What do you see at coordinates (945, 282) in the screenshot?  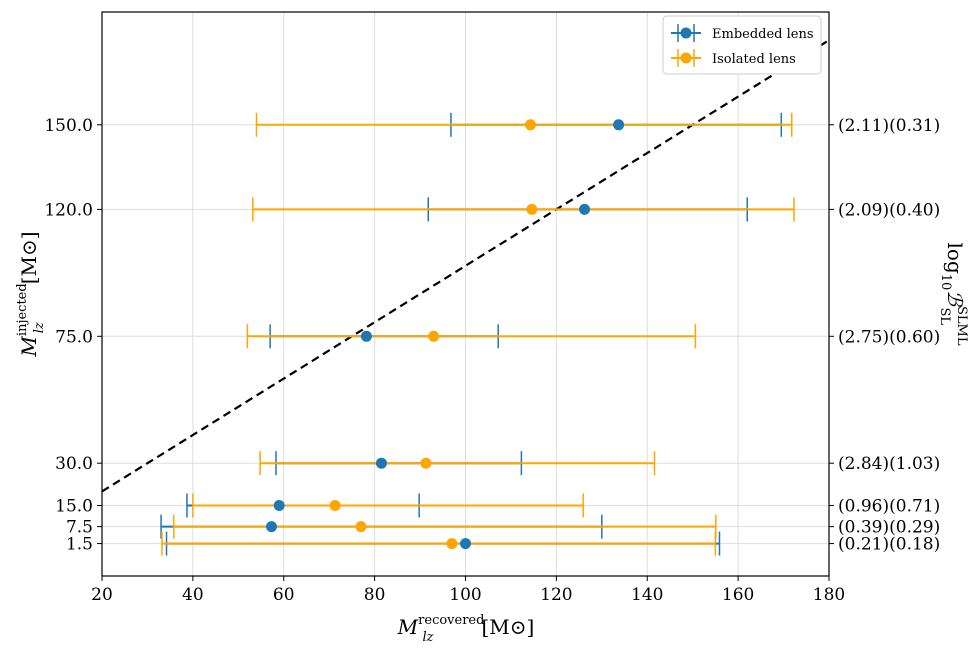 I see `right-axis-label-sub10: 10` at bounding box center [945, 282].